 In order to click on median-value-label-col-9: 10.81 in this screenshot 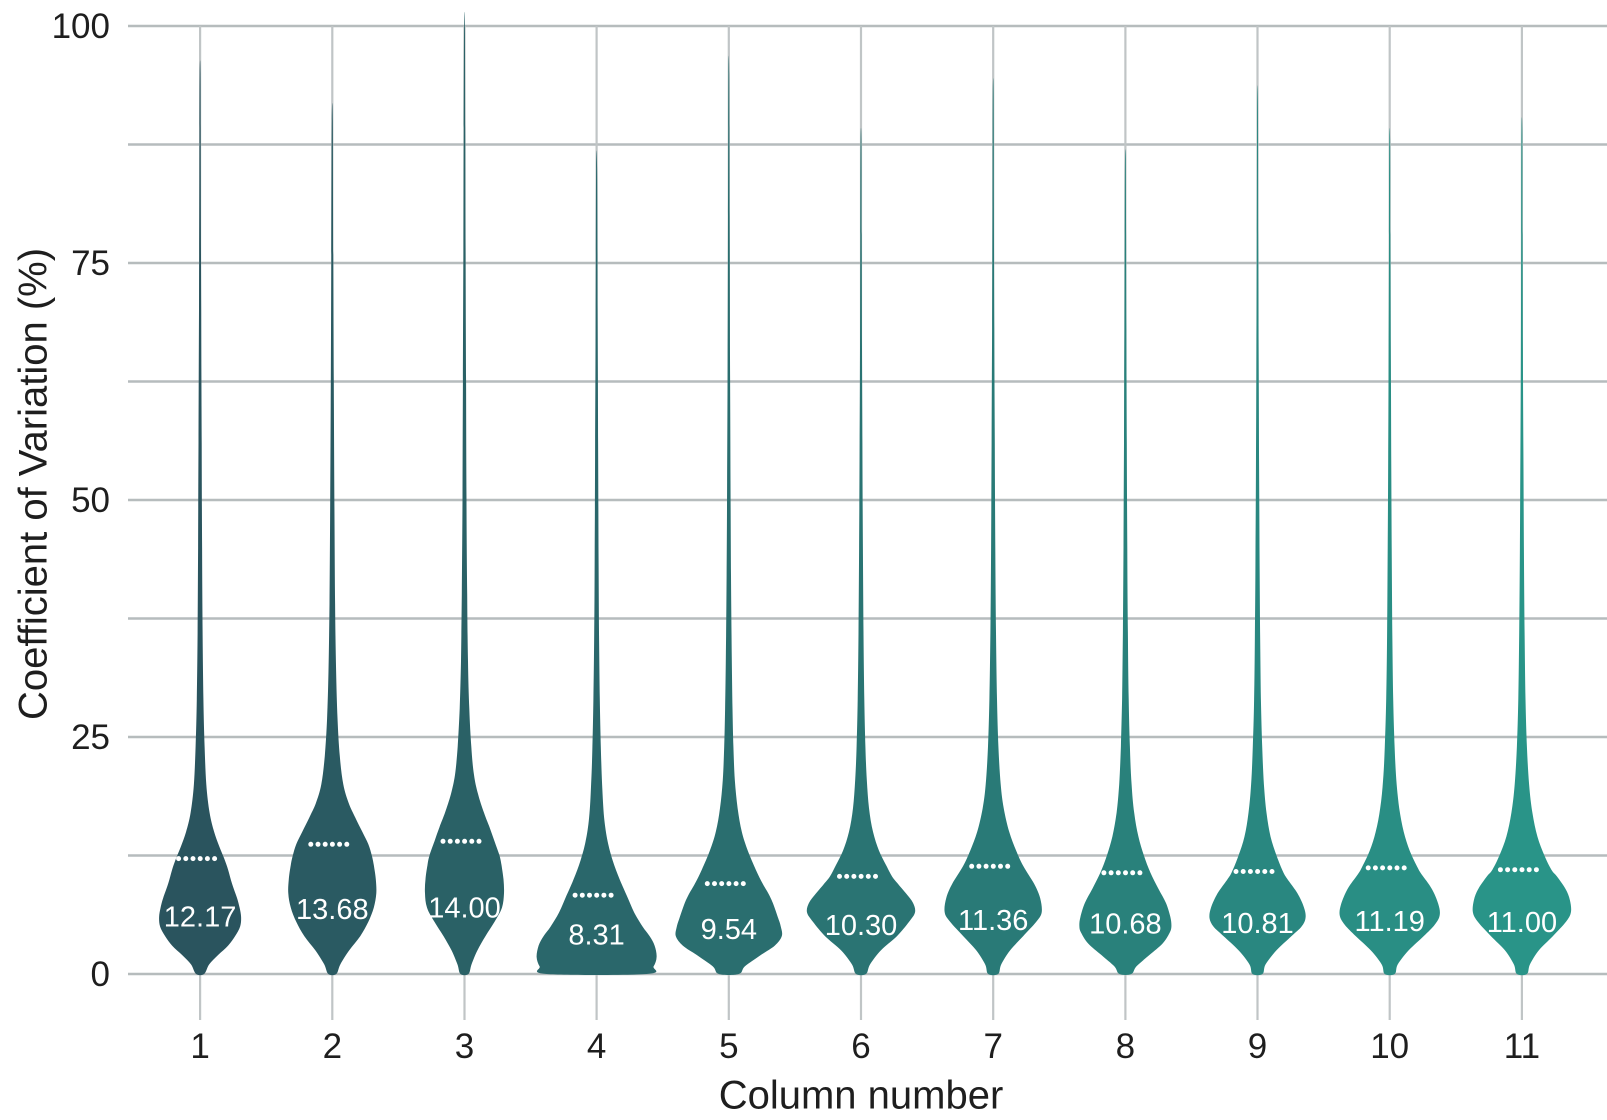, I will do `click(1257, 924)`.